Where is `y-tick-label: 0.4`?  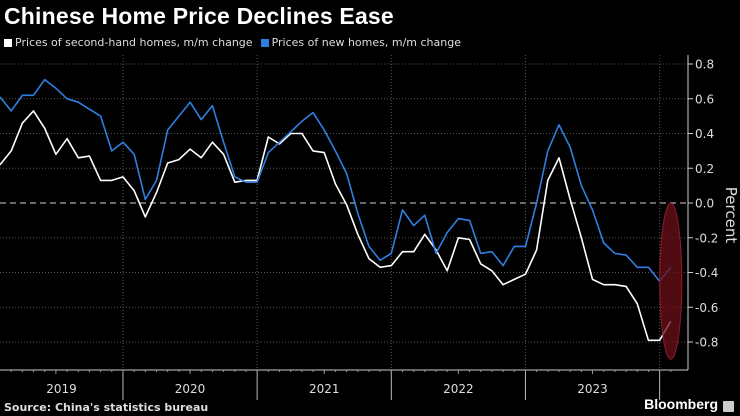 y-tick-label: 0.4 is located at coordinates (704, 134).